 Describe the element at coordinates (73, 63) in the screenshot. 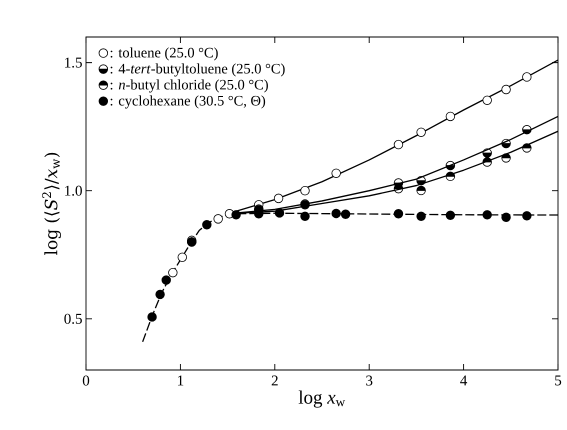

I see `y-tick-label: 1.5` at that location.